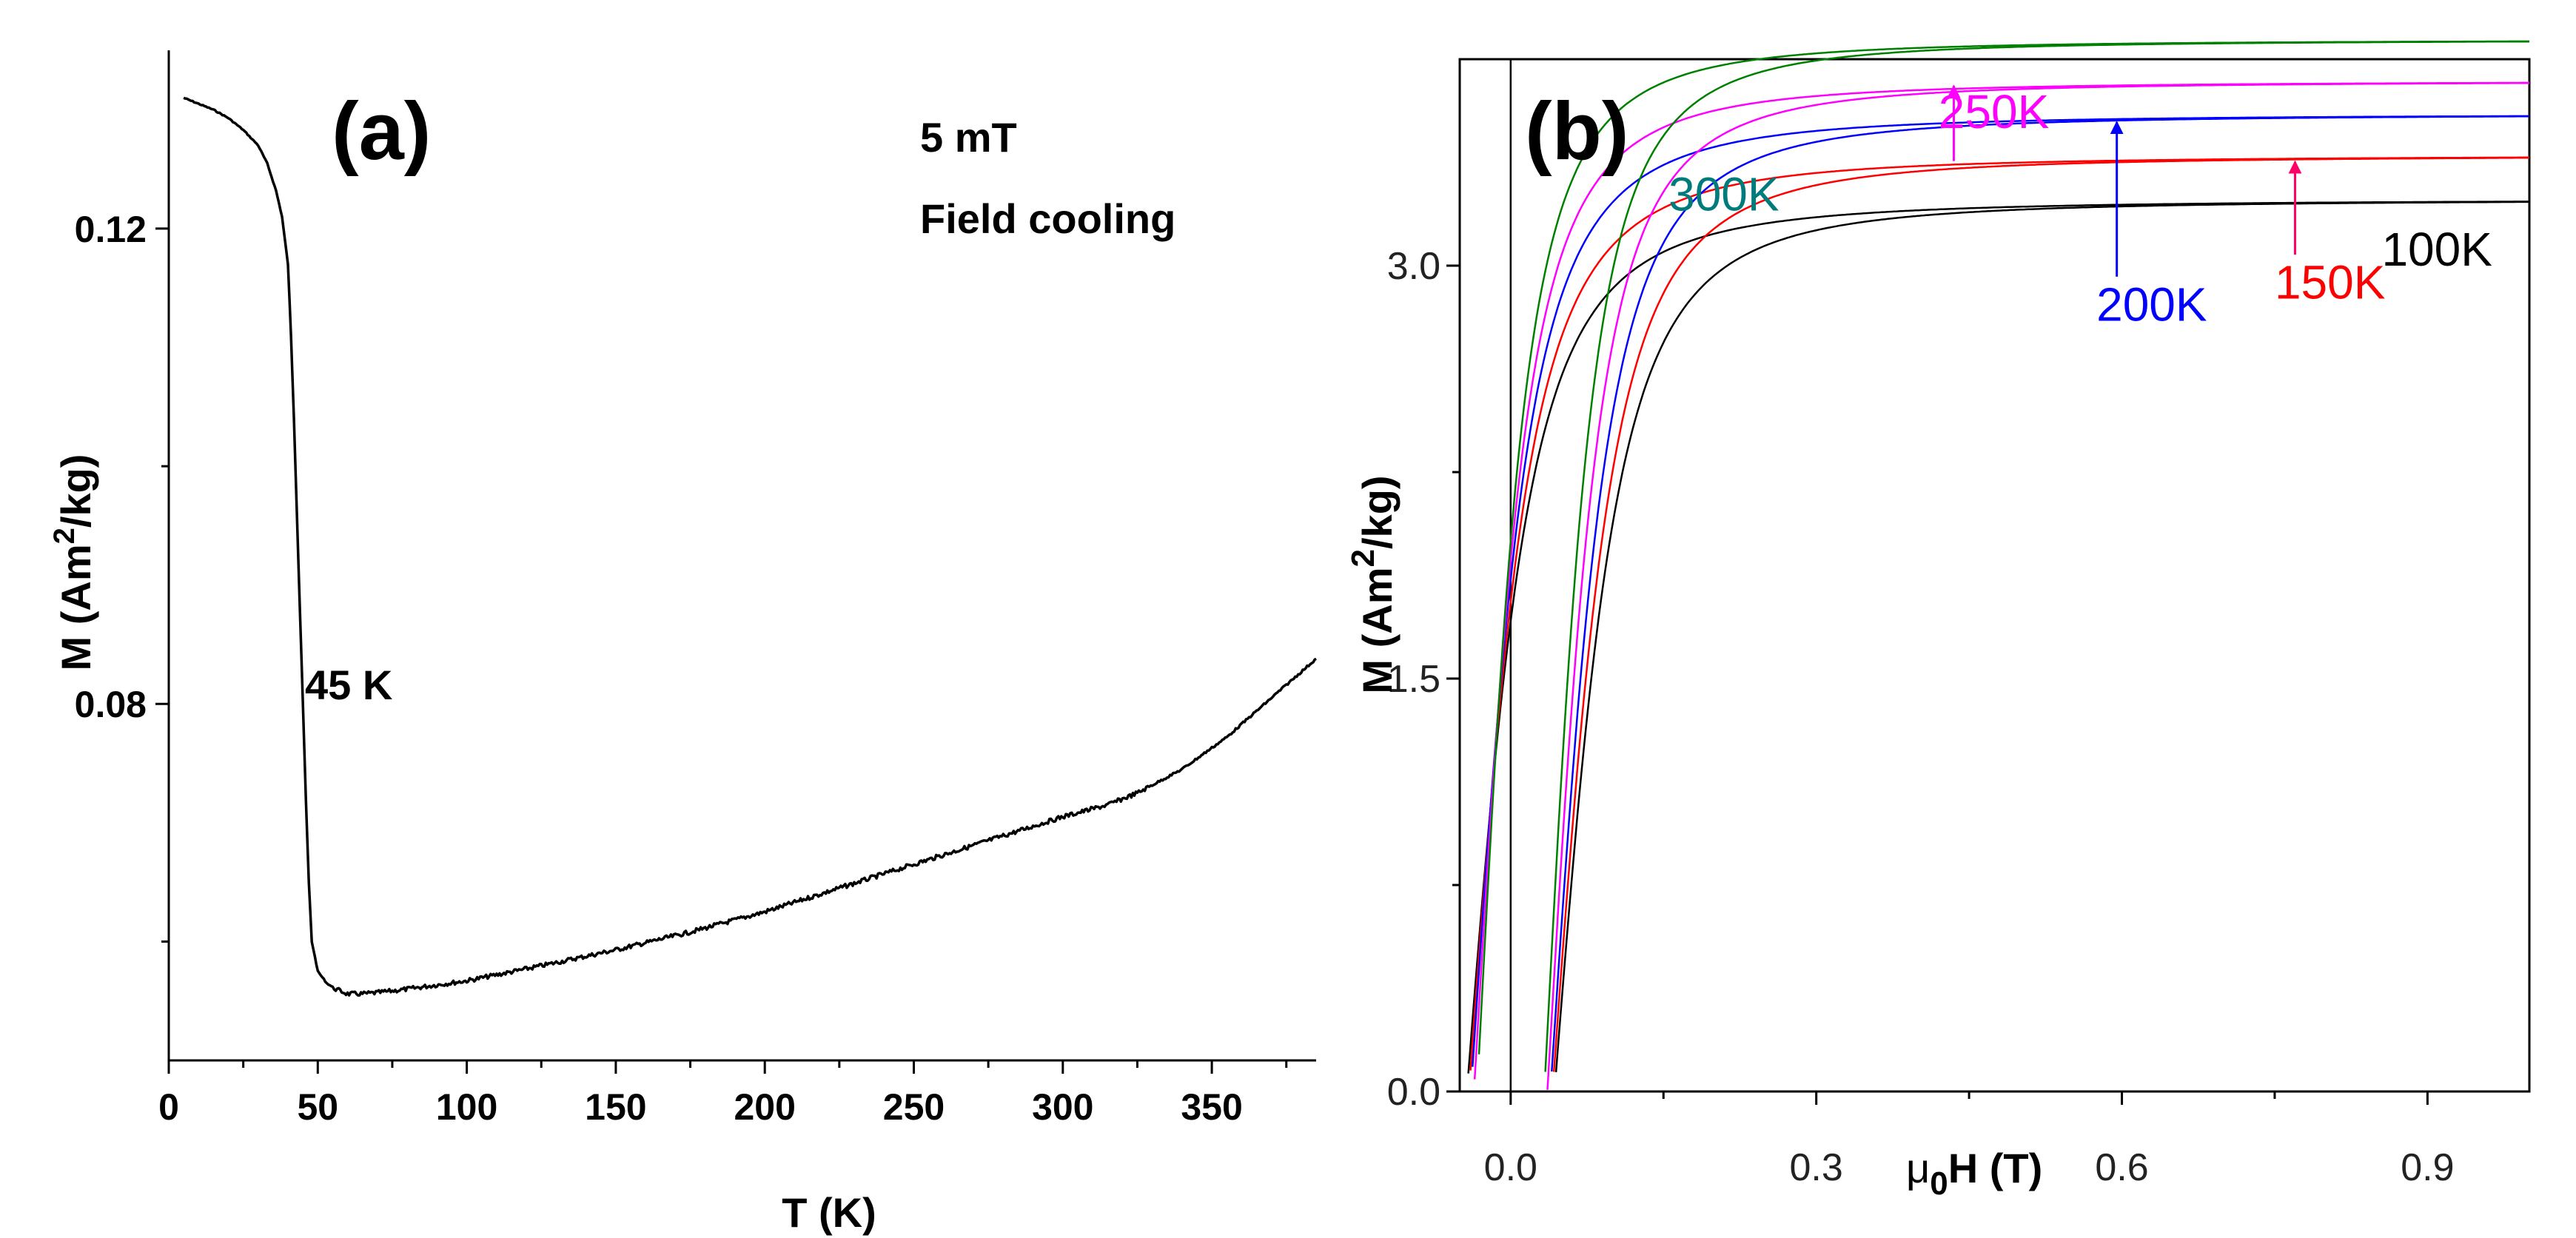  What do you see at coordinates (2330, 282) in the screenshot?
I see `label-150k: 150K` at bounding box center [2330, 282].